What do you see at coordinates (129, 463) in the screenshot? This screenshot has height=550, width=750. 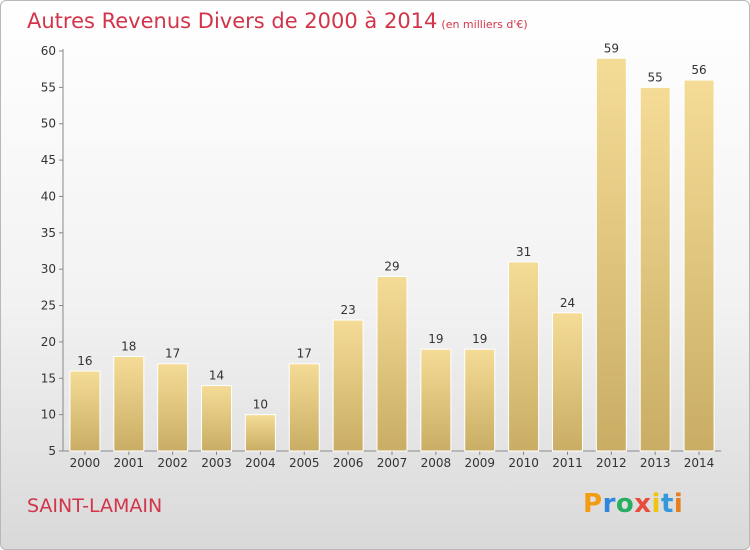 I see `x-tick-label: 2001` at bounding box center [129, 463].